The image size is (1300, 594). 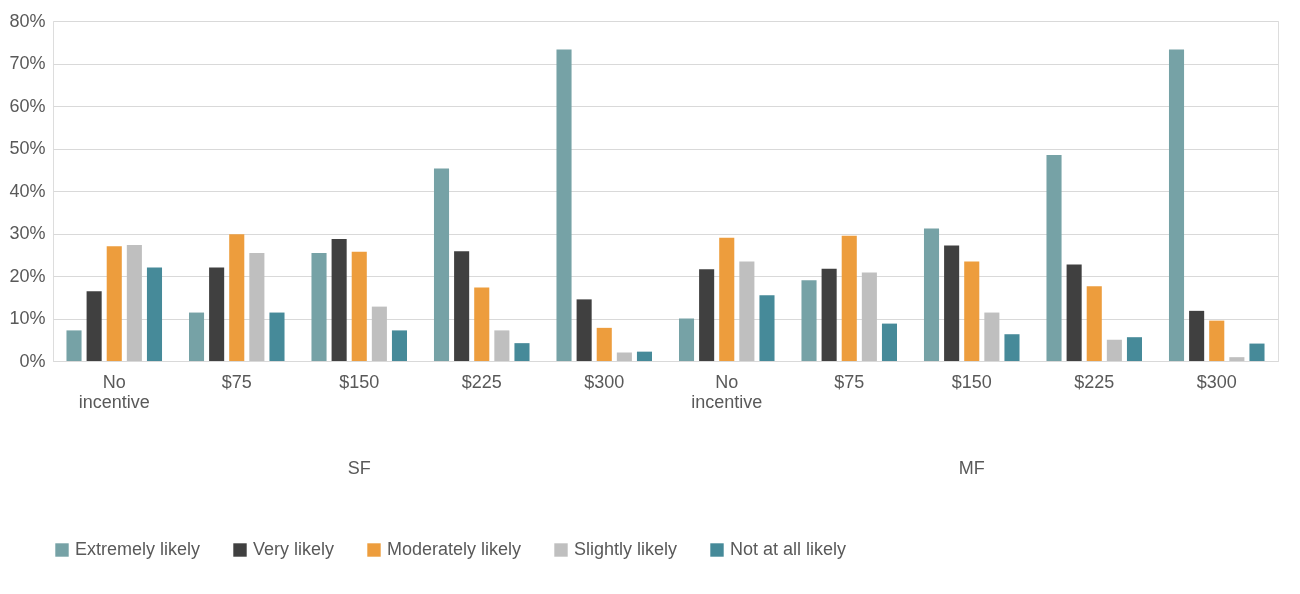 What do you see at coordinates (27, 190) in the screenshot?
I see `y-tick-label: 40%` at bounding box center [27, 190].